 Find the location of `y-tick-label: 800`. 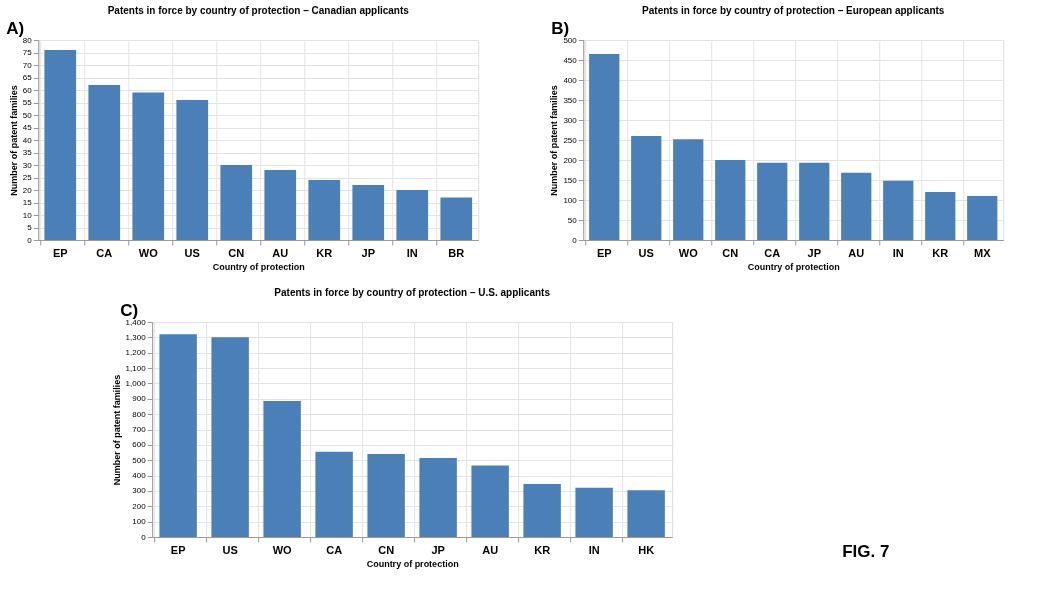

y-tick-label: 800 is located at coordinates (139, 414).